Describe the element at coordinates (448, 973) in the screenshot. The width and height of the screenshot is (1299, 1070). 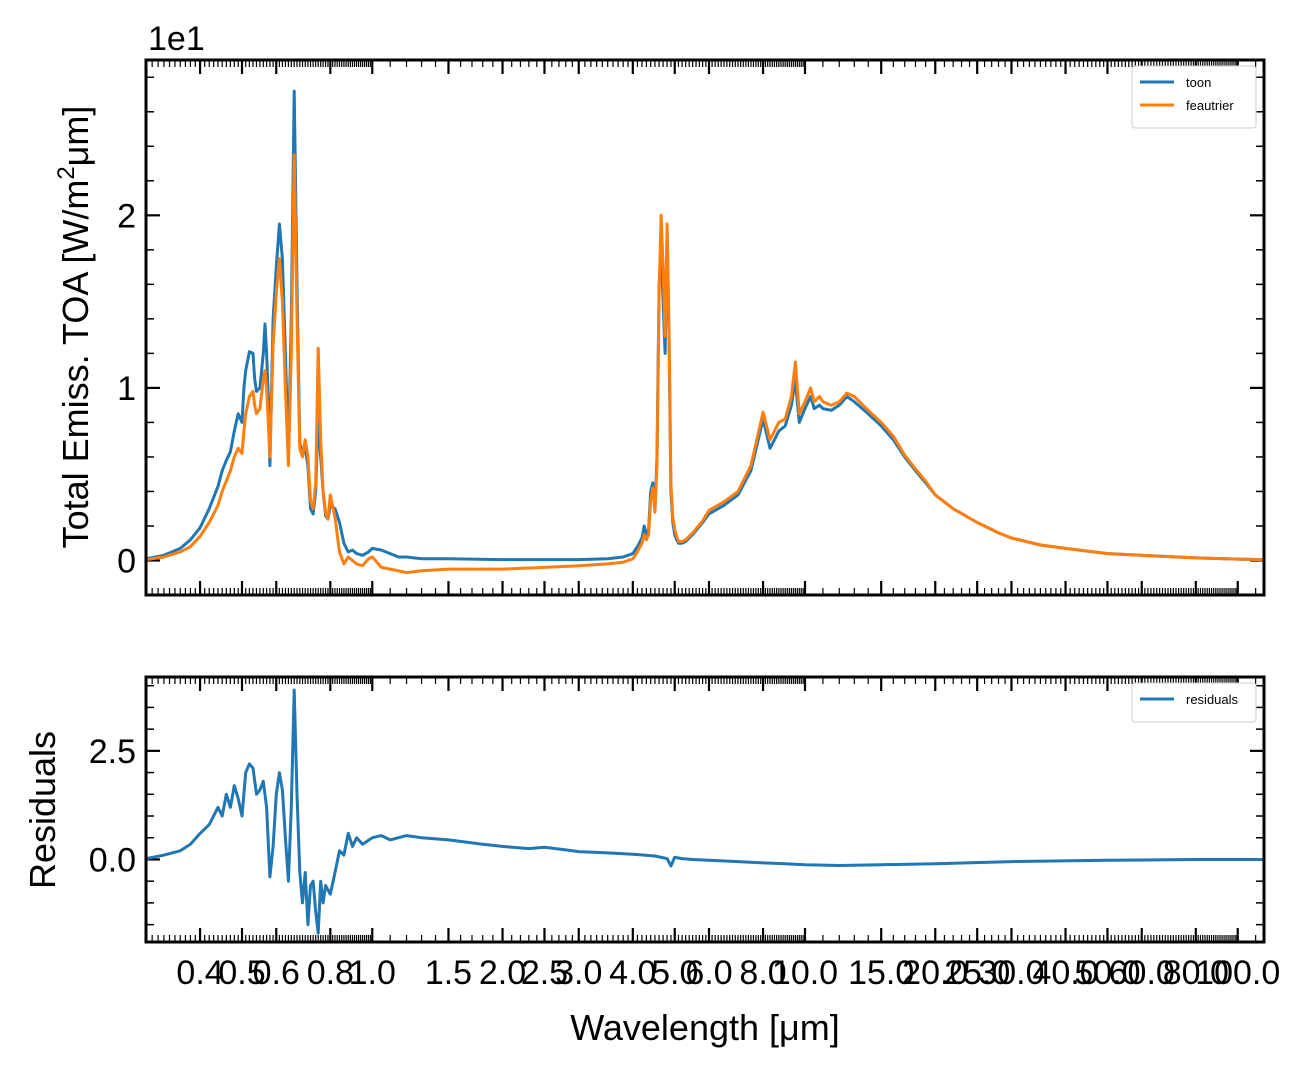
I see `x-tick-label: 1.5` at that location.